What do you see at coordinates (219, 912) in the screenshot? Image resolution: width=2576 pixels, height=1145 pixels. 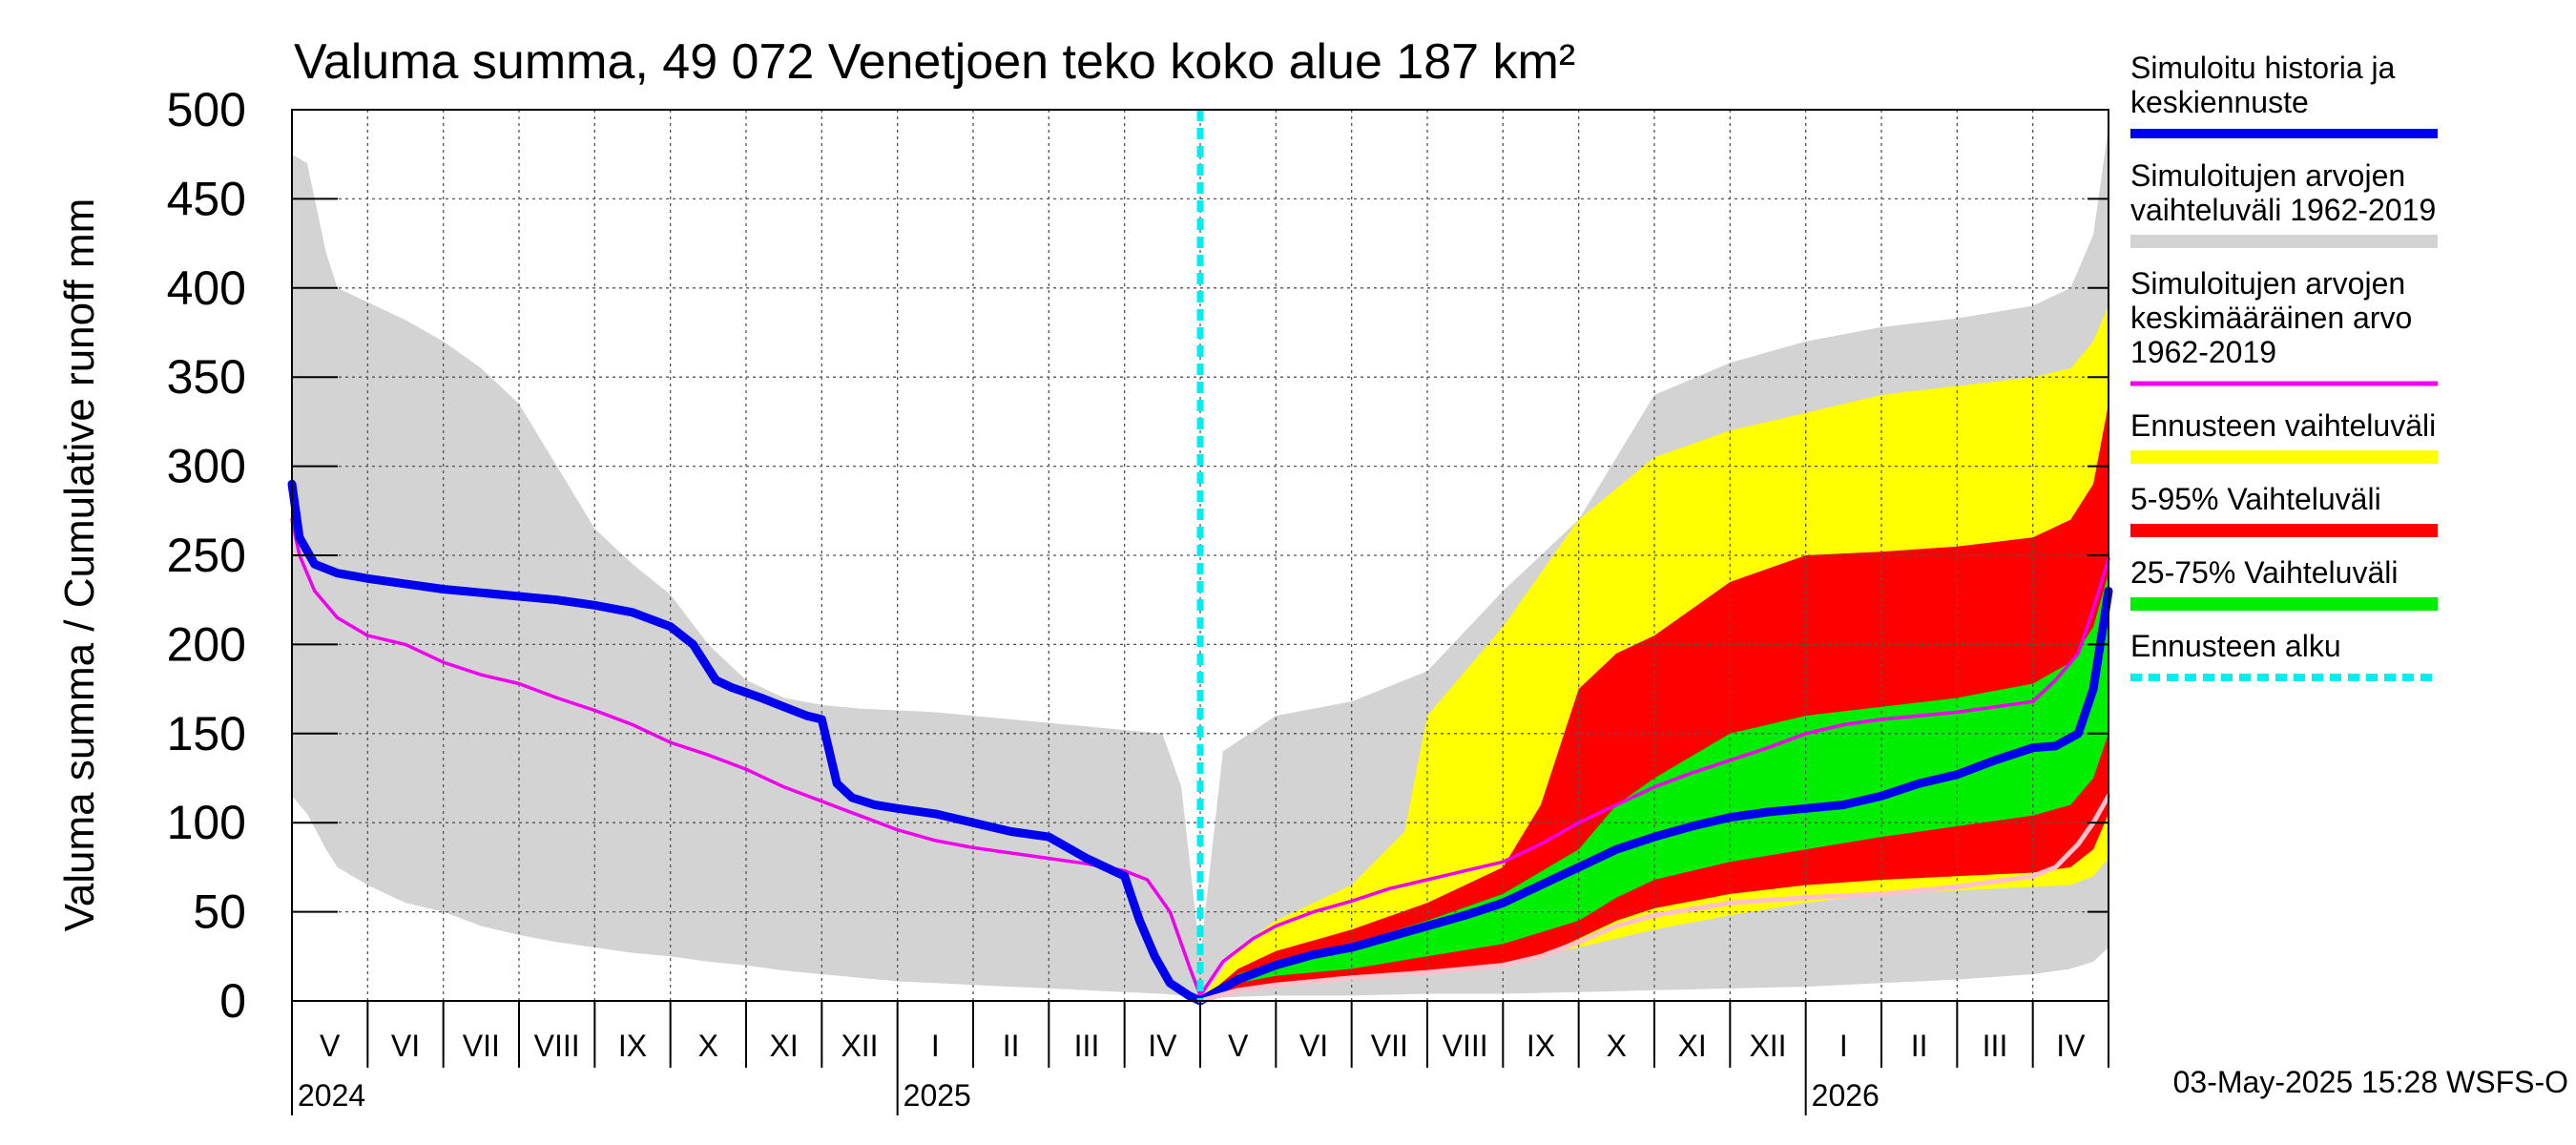 I see `y-tick-label: 50` at bounding box center [219, 912].